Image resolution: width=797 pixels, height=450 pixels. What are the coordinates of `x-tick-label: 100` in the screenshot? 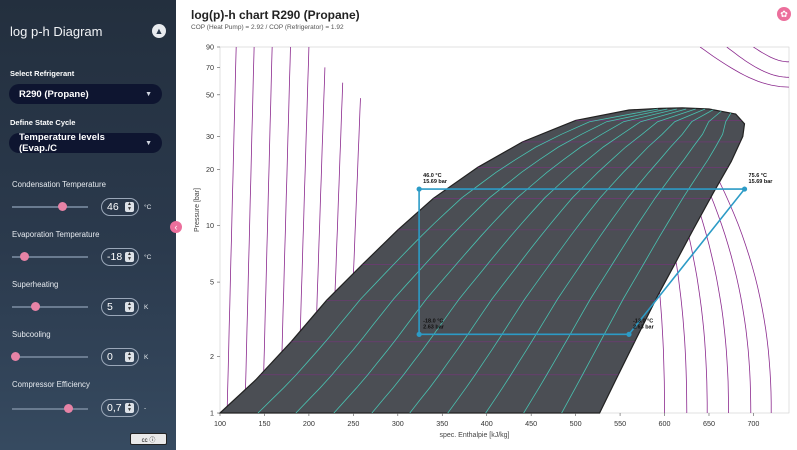 It's located at (220, 423).